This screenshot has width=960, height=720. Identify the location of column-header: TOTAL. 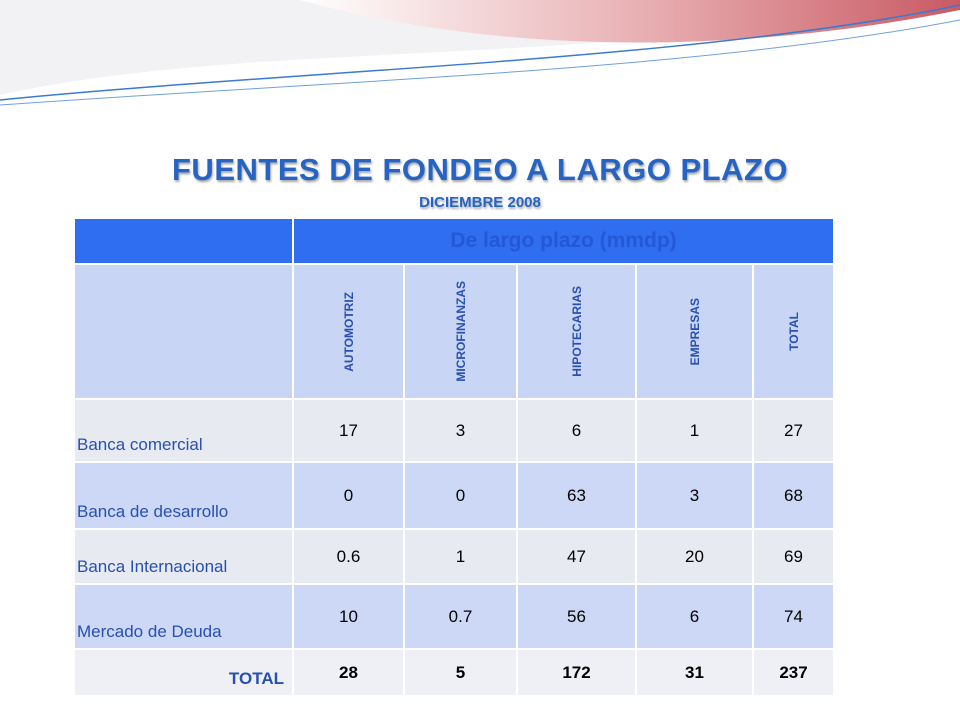
(793, 331).